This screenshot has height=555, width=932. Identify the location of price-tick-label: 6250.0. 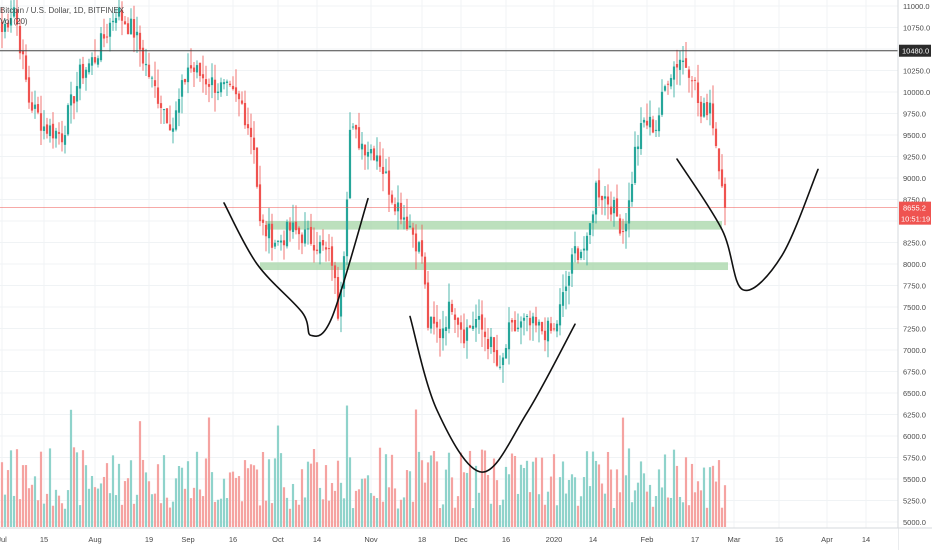
(914, 415).